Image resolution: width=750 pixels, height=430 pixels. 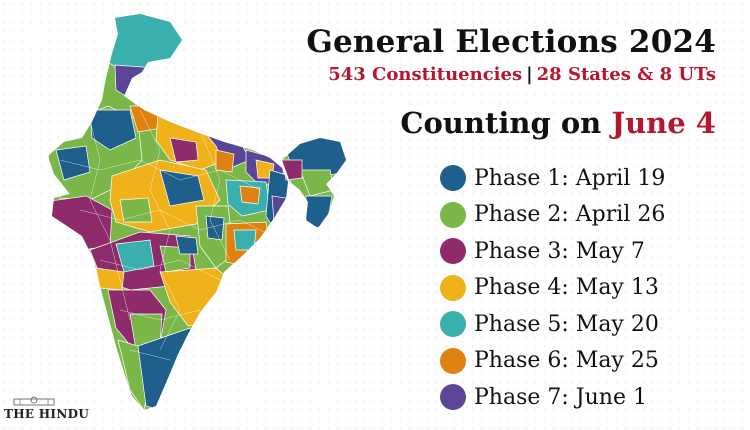 I want to click on legend-item-phase-7: Phase 7: June 1, so click(x=590, y=397).